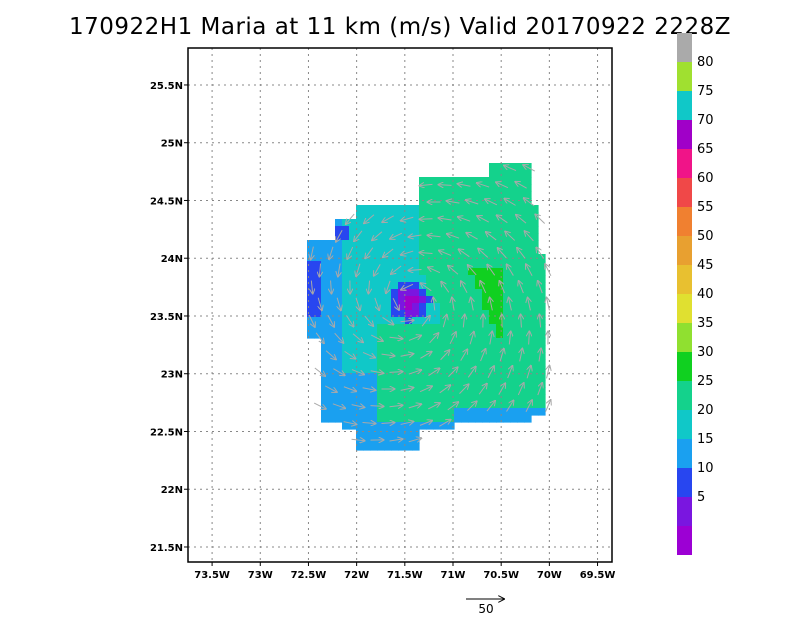 The width and height of the screenshot is (800, 618). I want to click on colorbar: 5 10 15 20 25 30 35 40 45 50 55 60 65 70 75 80, so click(695, 294).